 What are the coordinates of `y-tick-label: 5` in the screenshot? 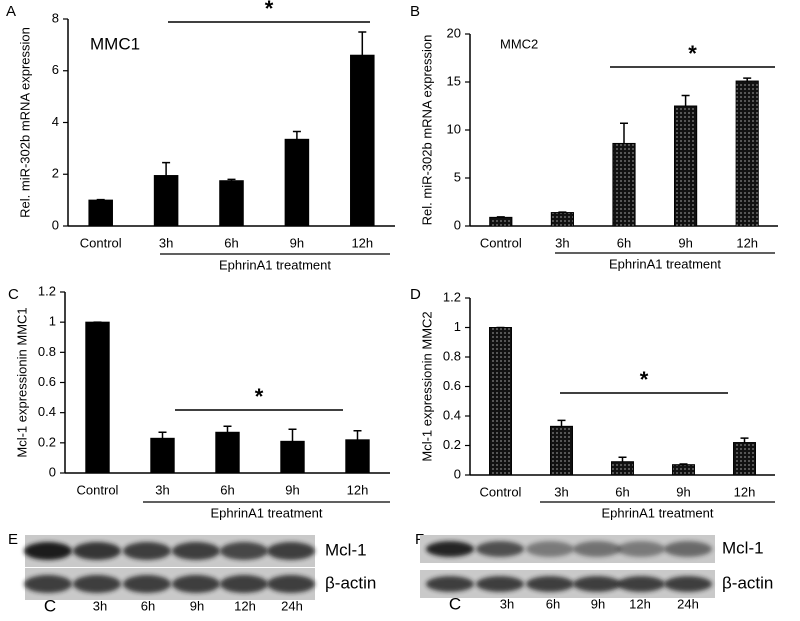 It's located at (457, 176).